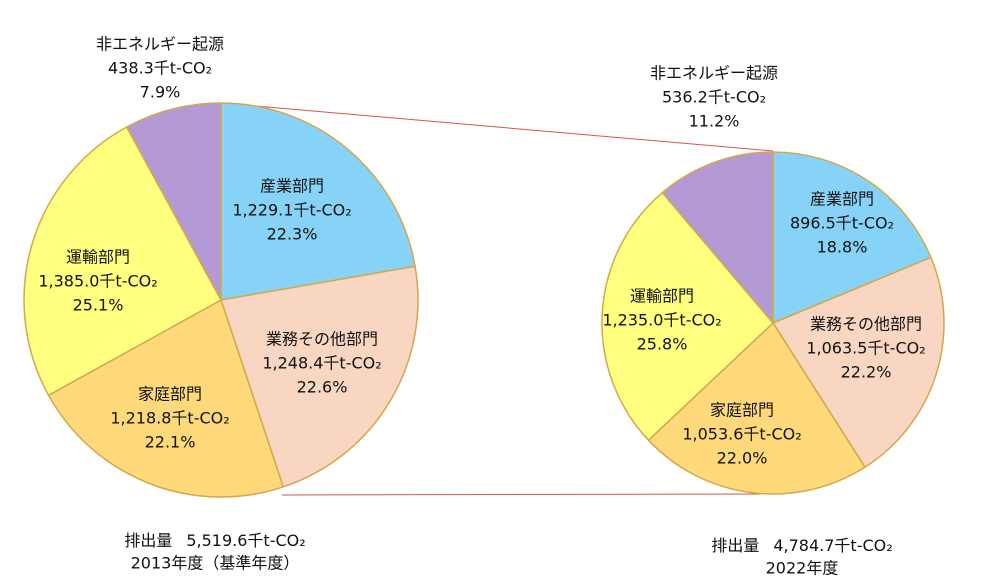  I want to click on slice-value-label: 438.3千t-CO₂, so click(160, 68).